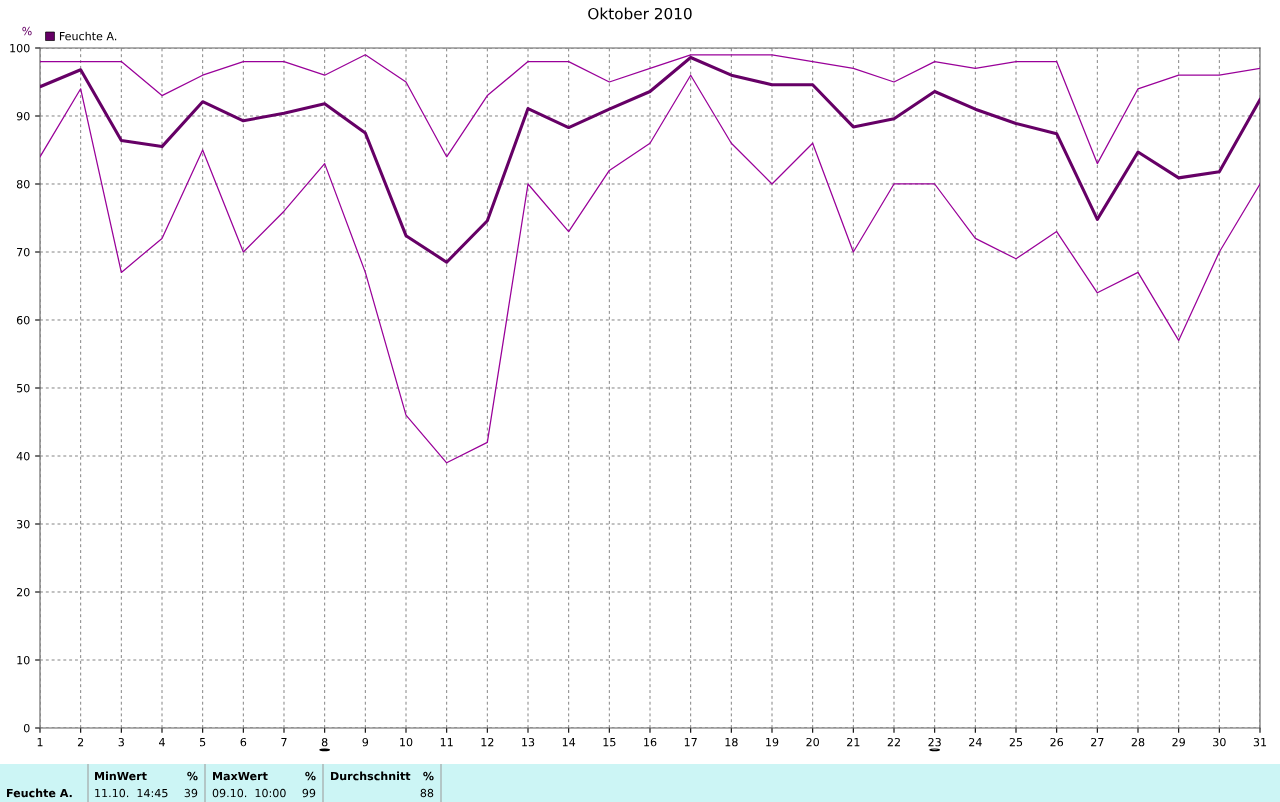 This screenshot has height=802, width=1280. I want to click on x-tick-label: 4, so click(162, 742).